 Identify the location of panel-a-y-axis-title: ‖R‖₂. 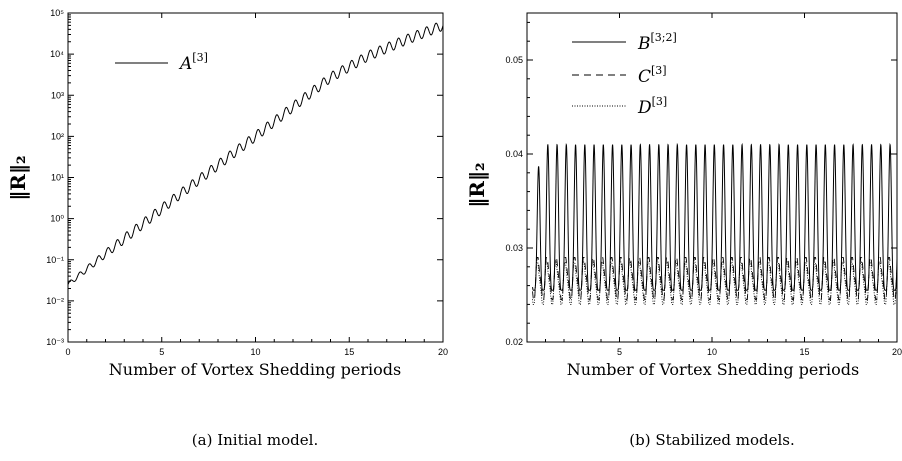
(18, 177).